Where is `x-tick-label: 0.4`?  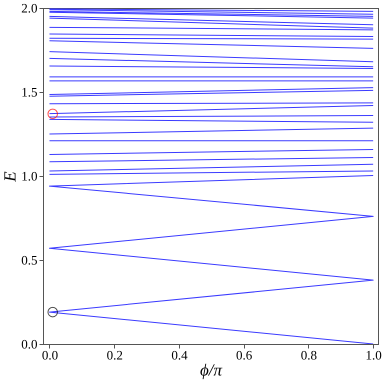 x-tick-label: 0.4 is located at coordinates (179, 355).